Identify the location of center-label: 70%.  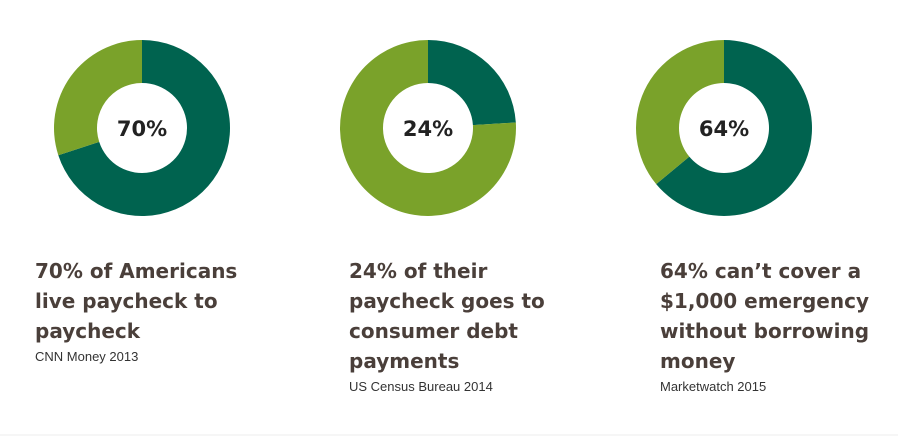
(142, 129).